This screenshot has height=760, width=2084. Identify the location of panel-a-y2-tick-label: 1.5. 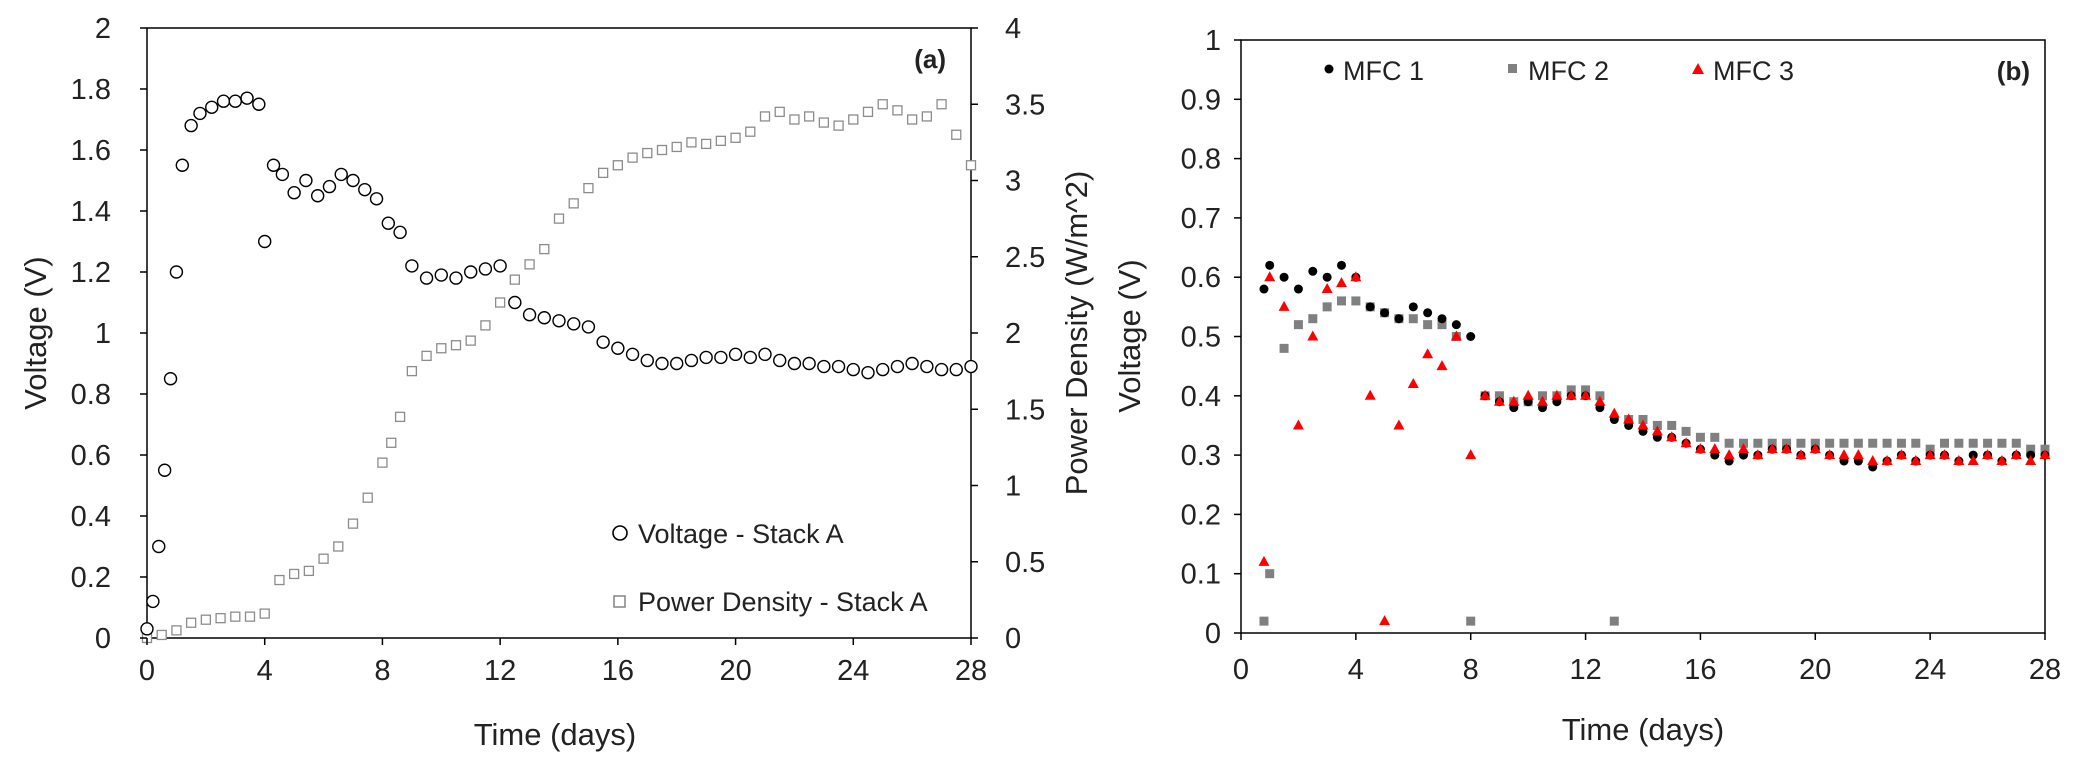
(1025, 410).